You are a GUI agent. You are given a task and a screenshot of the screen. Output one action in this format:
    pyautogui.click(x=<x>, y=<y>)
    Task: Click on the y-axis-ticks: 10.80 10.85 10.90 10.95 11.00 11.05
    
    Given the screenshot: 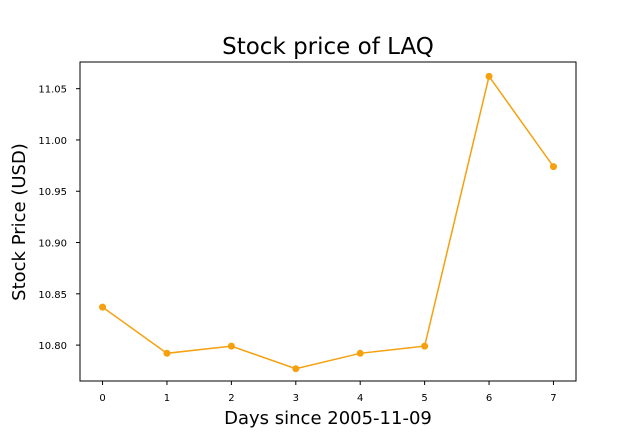 What is the action you would take?
    pyautogui.click(x=59, y=218)
    